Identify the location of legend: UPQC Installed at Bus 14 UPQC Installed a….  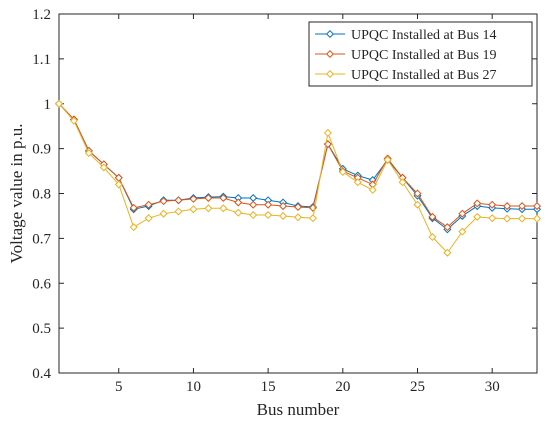
(420, 54).